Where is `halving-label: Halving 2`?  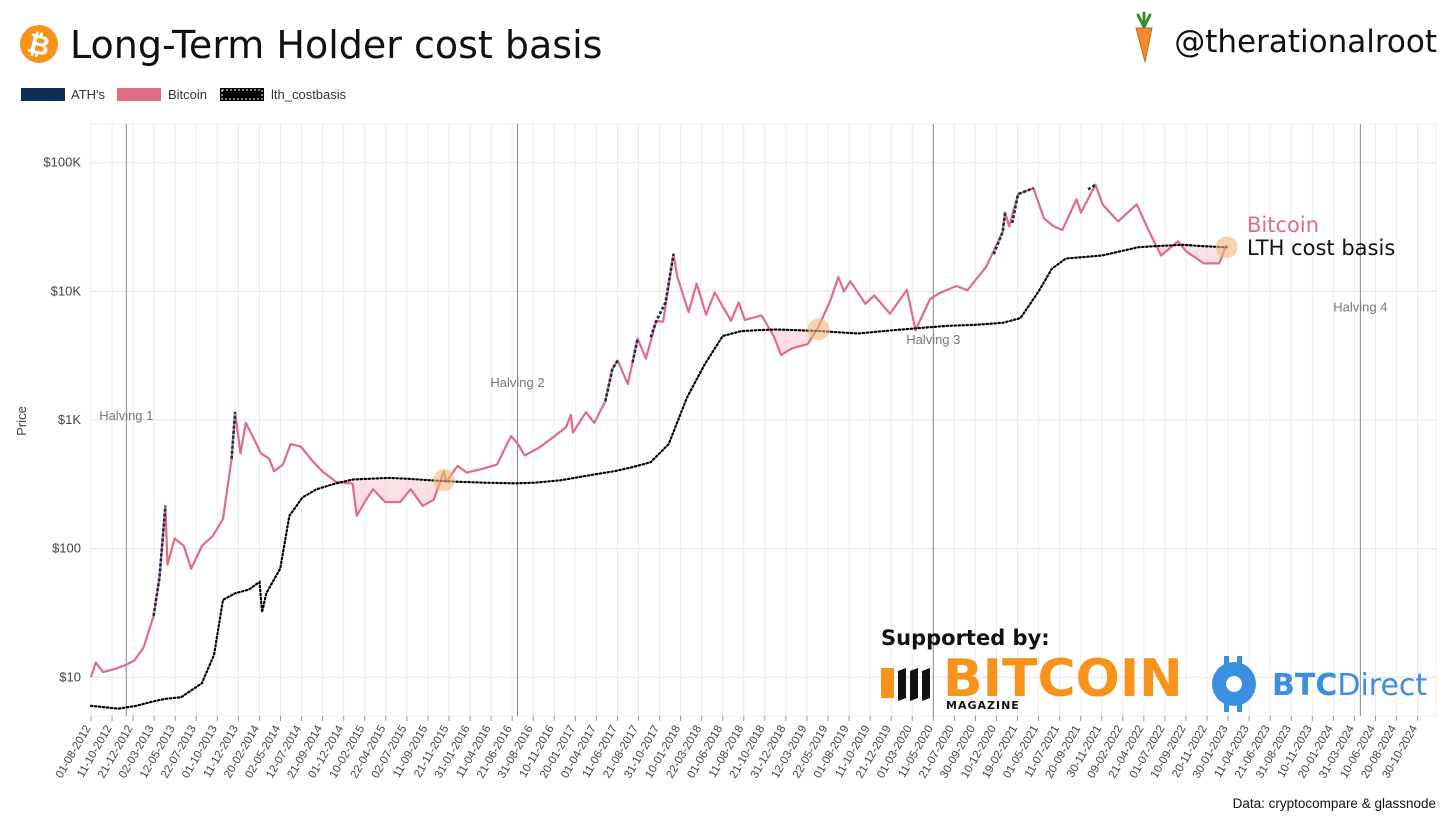 halving-label: Halving 2 is located at coordinates (517, 382).